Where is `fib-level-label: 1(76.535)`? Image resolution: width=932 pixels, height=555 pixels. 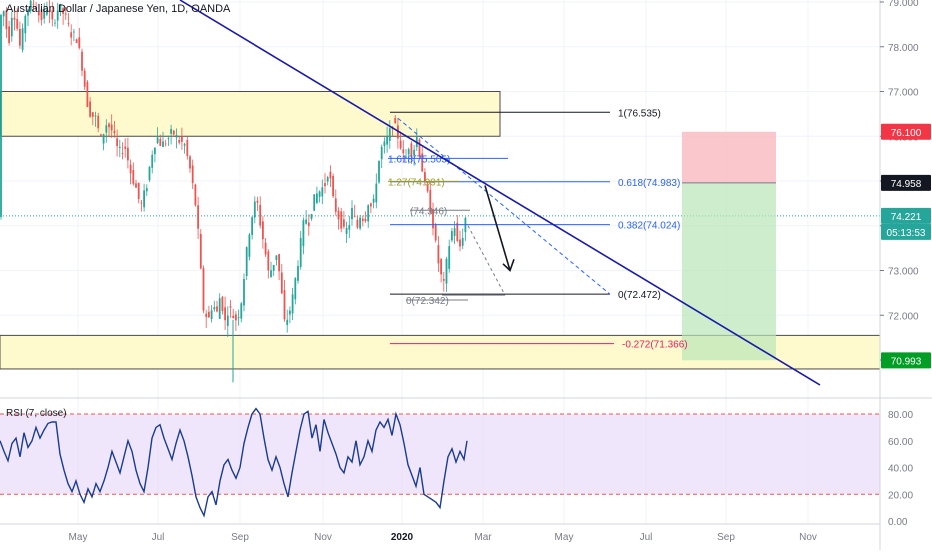
fib-level-label: 1(76.535) is located at coordinates (639, 113).